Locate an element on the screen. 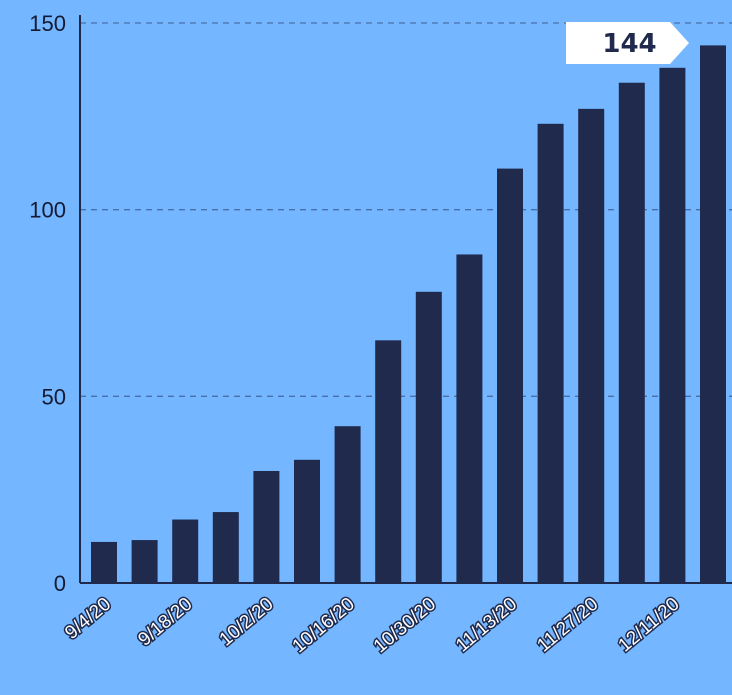  y-tick-label: 0 is located at coordinates (60, 583).